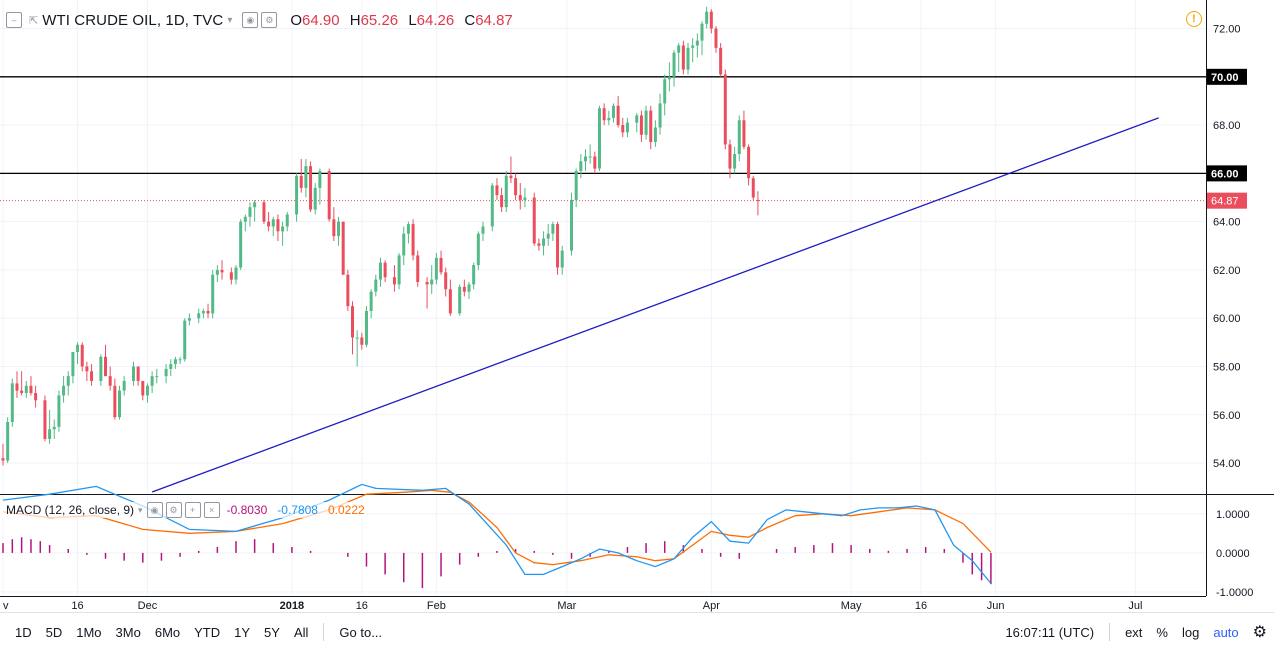 The height and width of the screenshot is (651, 1274). I want to click on auto-toggle: auto, so click(1226, 632).